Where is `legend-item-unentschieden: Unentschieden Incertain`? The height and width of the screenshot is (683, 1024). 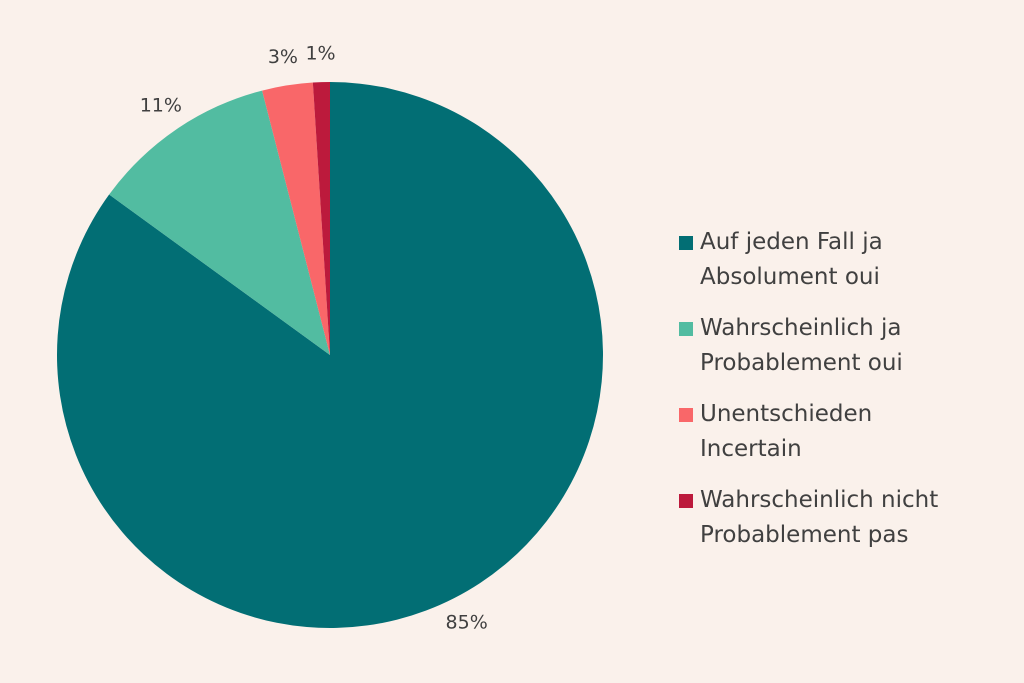 legend-item-unentschieden: Unentschieden Incertain is located at coordinates (849, 432).